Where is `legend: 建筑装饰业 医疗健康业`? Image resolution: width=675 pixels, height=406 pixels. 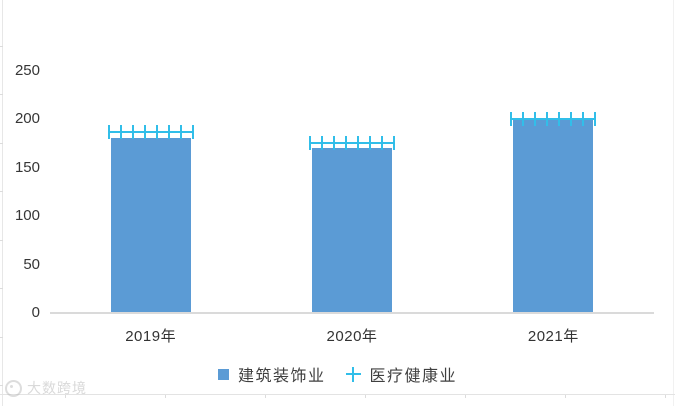 legend: 建筑装饰业 医疗健康业 is located at coordinates (337, 374).